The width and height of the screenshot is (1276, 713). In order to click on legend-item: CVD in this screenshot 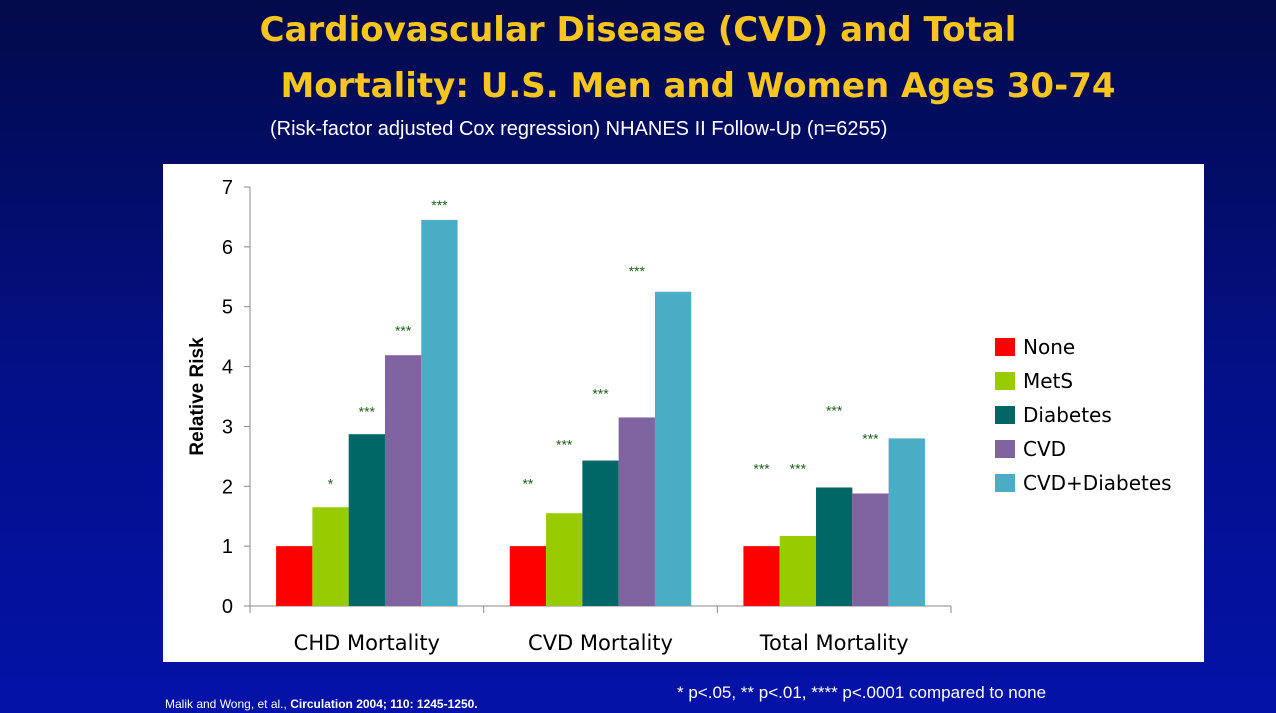, I will do `click(1083, 449)`.